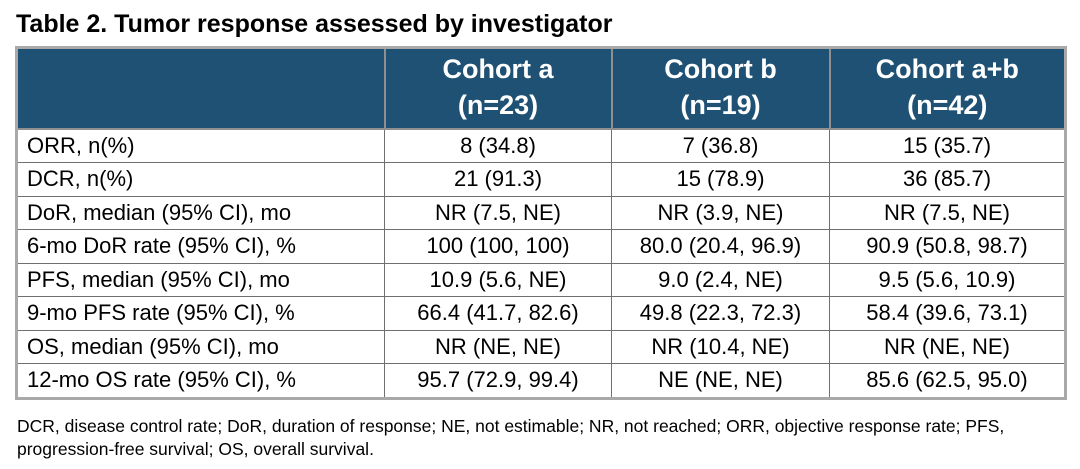 This screenshot has width=1080, height=469. I want to click on header-cohort-b: Cohort b (n=19), so click(720, 88).